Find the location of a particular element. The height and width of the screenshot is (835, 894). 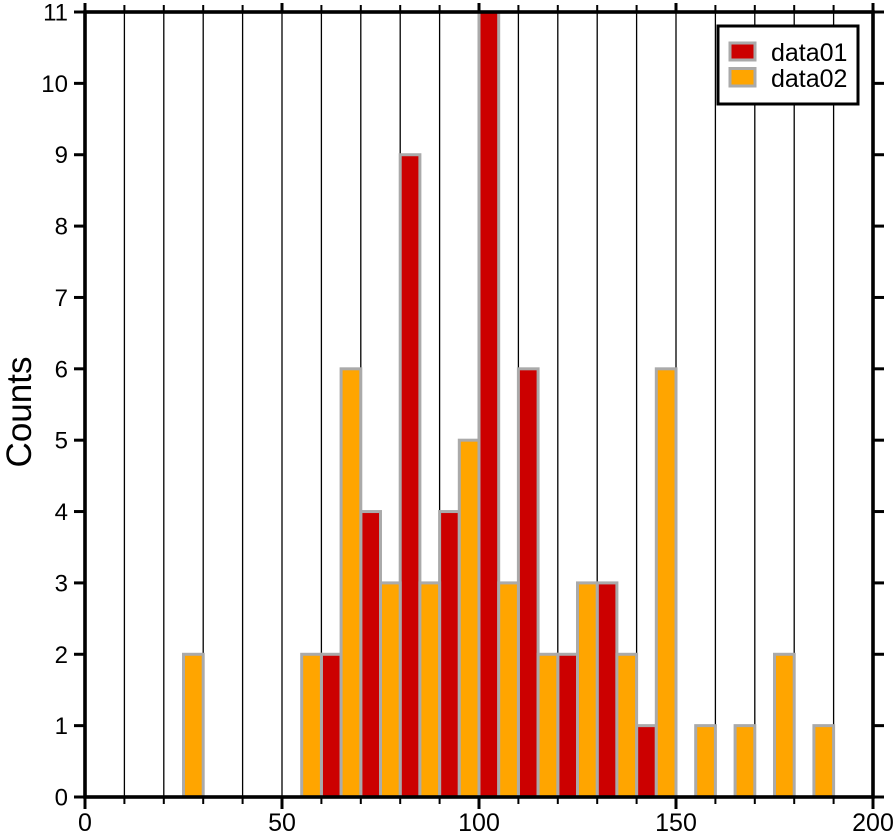

y-tick-label: 1 is located at coordinates (61, 726).